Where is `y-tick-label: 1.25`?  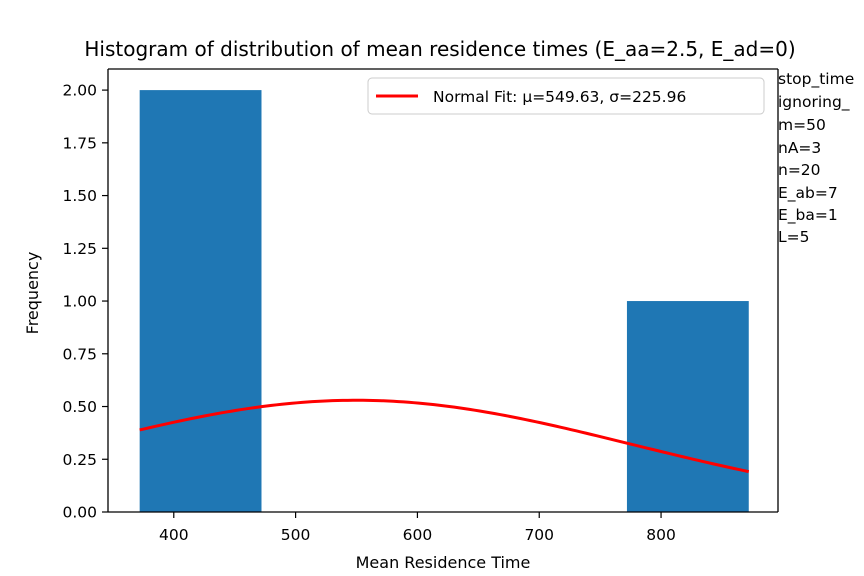 y-tick-label: 1.25 is located at coordinates (79, 249).